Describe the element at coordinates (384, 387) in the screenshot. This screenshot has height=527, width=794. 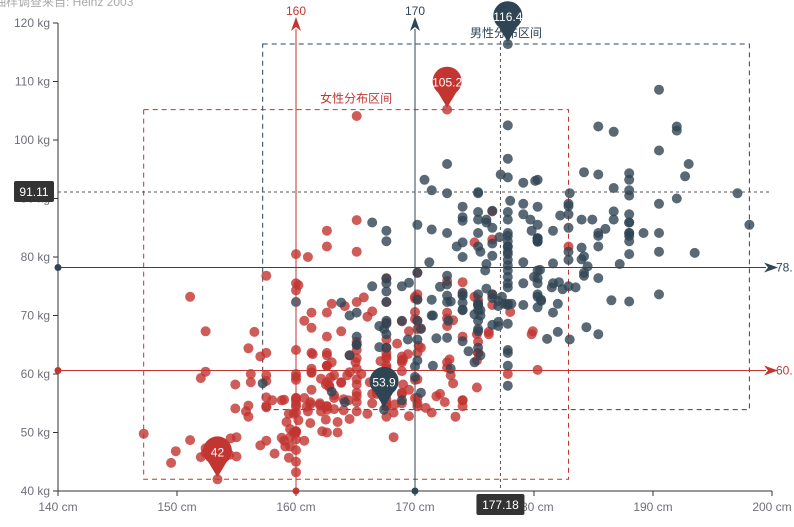
I see `male-min-pin` at that location.